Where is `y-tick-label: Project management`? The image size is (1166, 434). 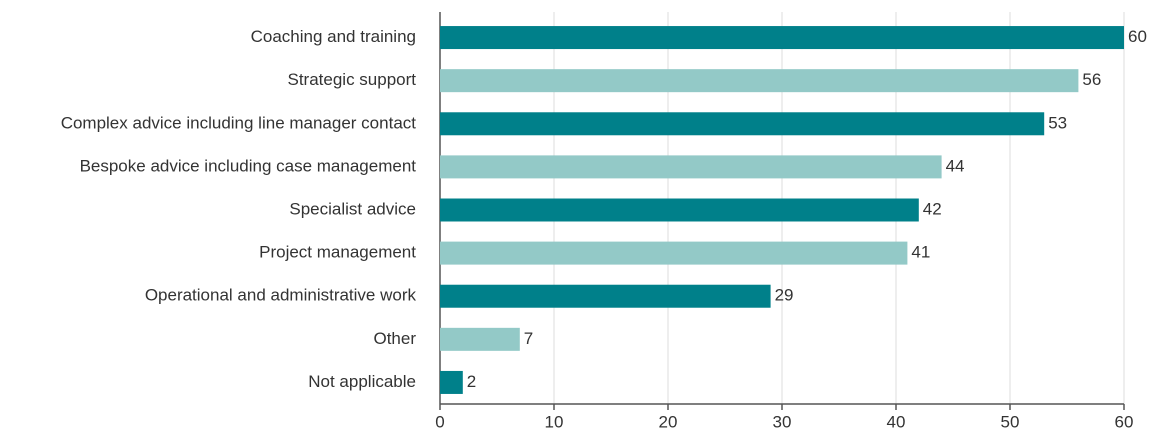 y-tick-label: Project management is located at coordinates (337, 252).